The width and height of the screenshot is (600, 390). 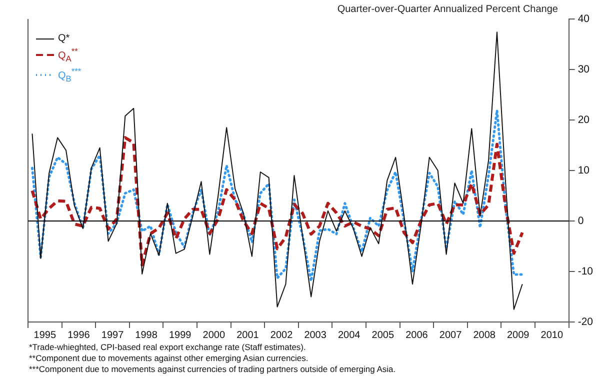 What do you see at coordinates (45, 335) in the screenshot?
I see `x-tick-label: 1995` at bounding box center [45, 335].